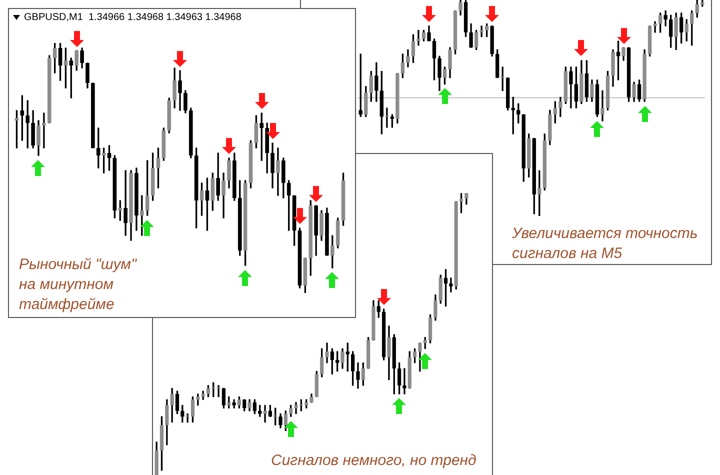  What do you see at coordinates (373, 461) in the screenshot?
I see `annotation: Сигналов немного, но тренд` at bounding box center [373, 461].